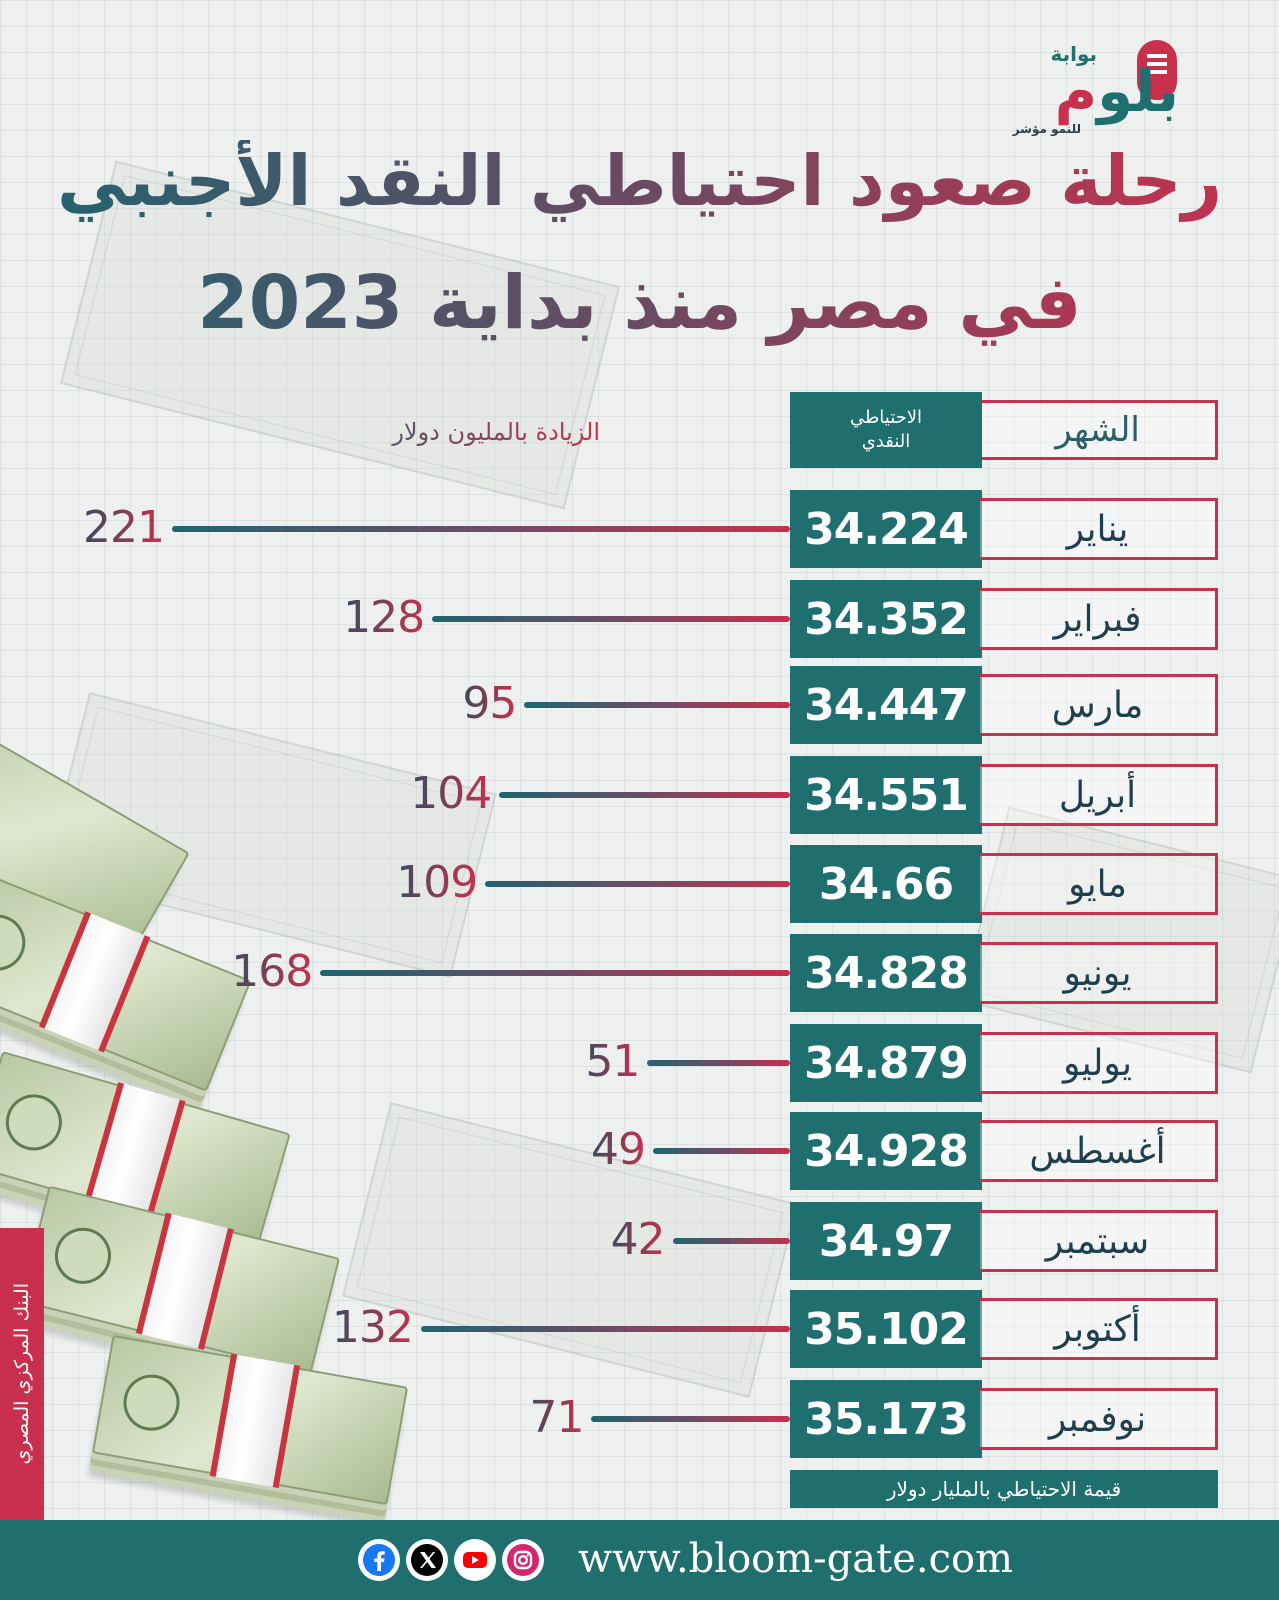 Image resolution: width=1279 pixels, height=1600 pixels. I want to click on reserve-value: 34.66, so click(886, 884).